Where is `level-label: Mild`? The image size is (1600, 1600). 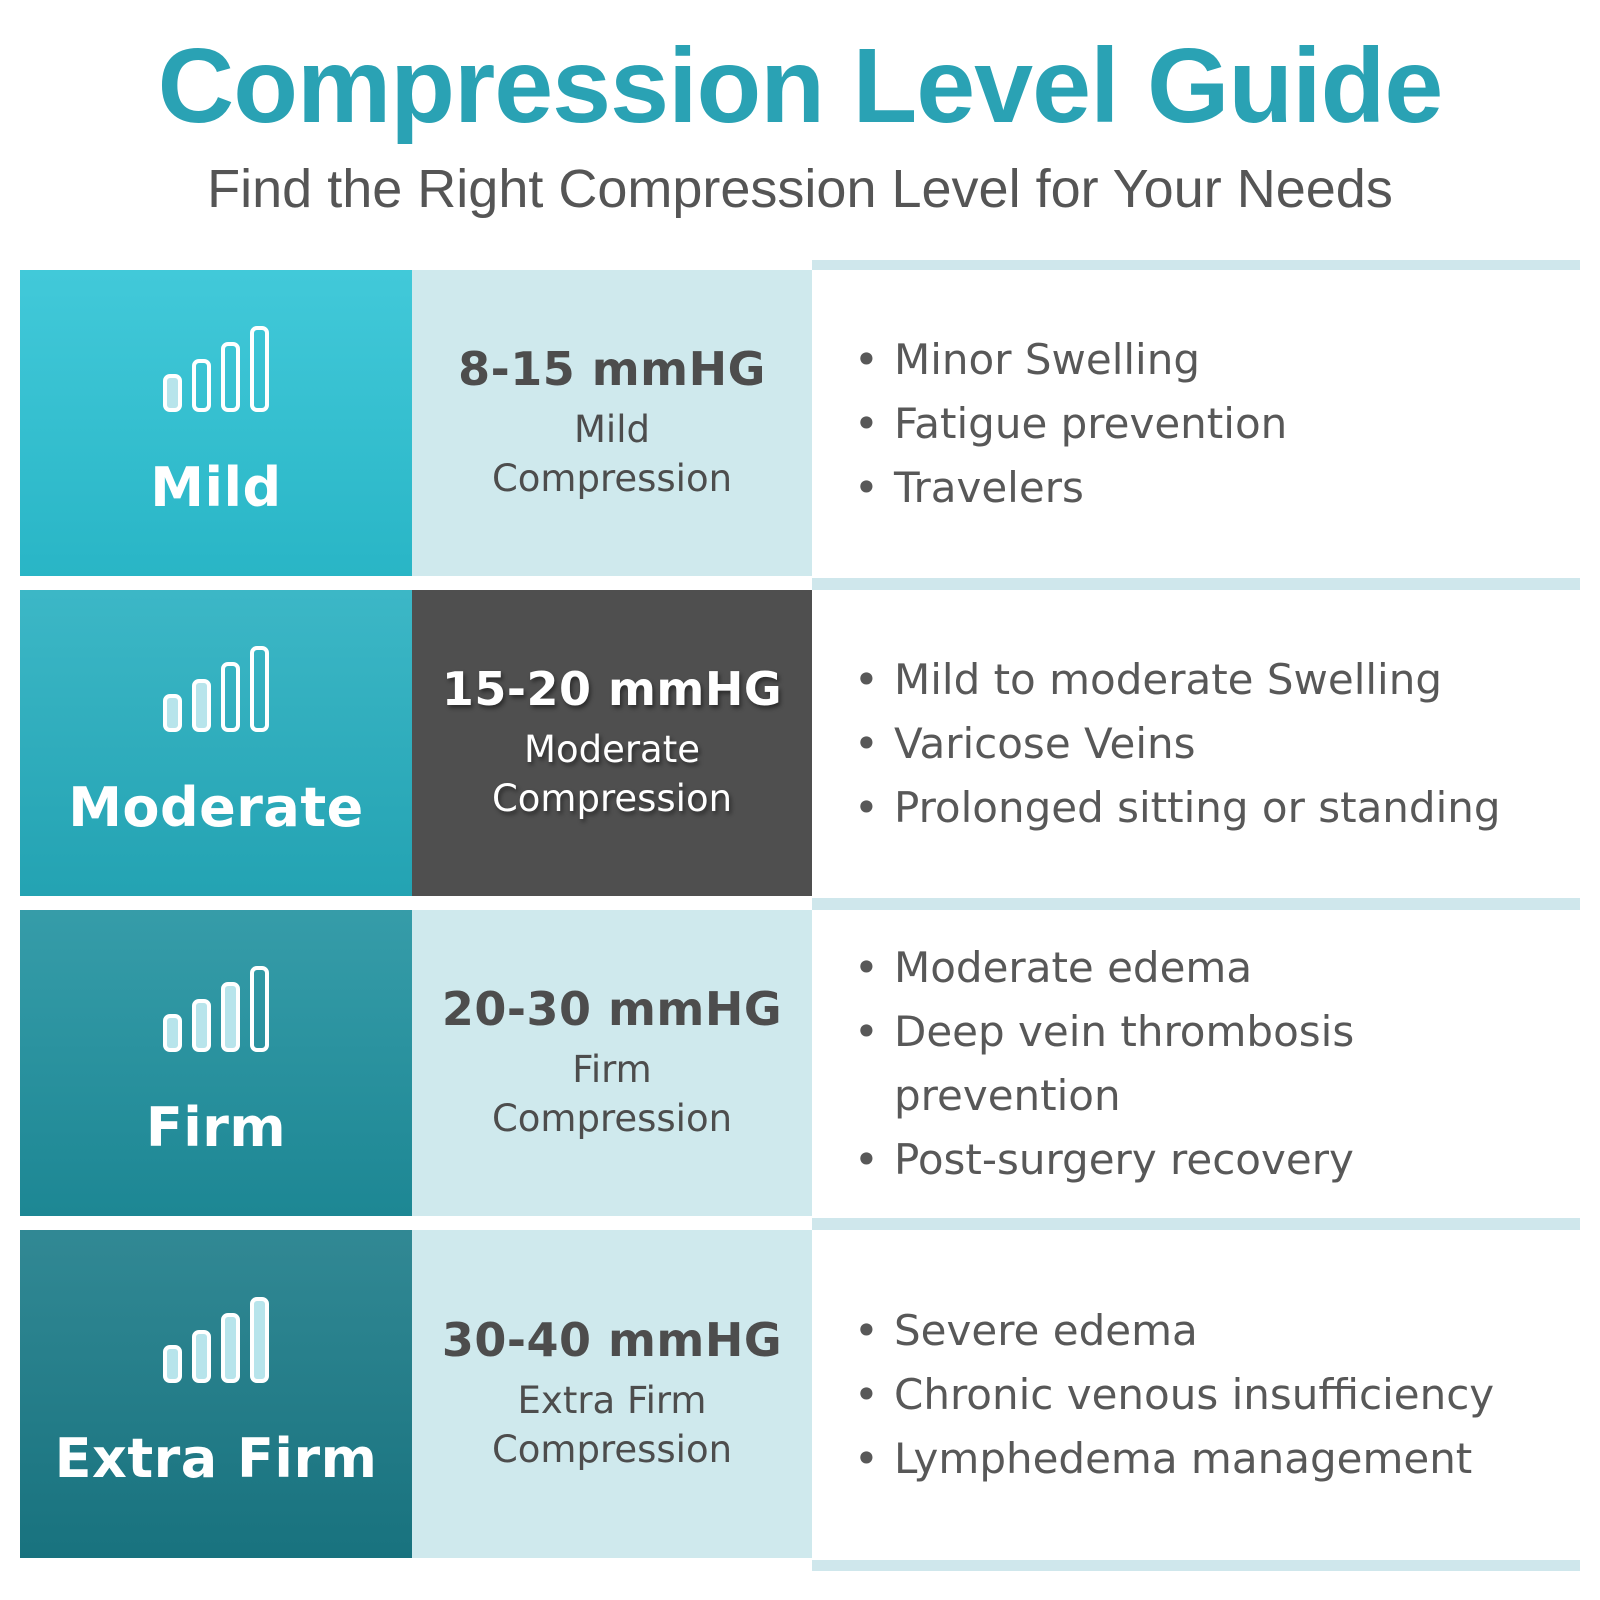 level-label: Mild is located at coordinates (216, 488).